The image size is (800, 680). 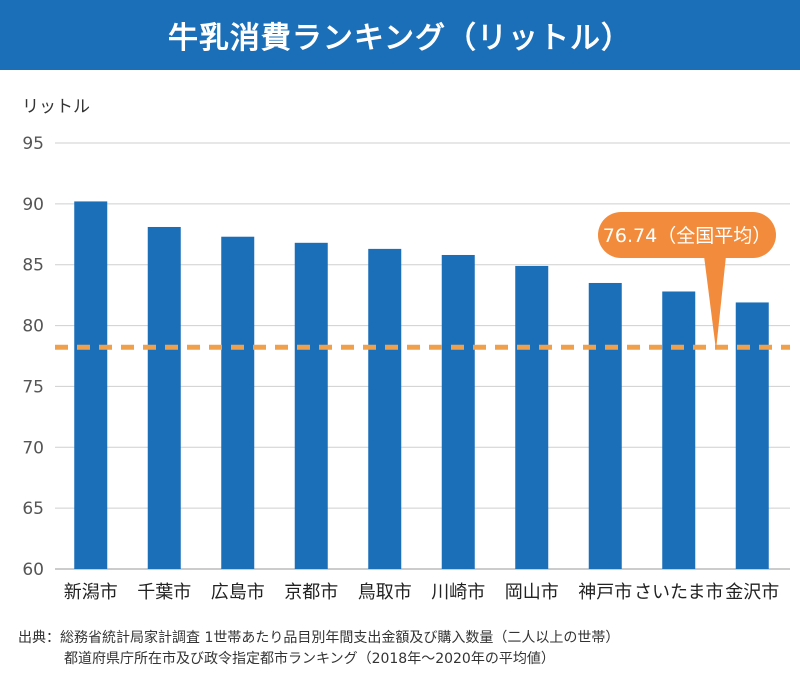 I want to click on y-tick-label: 95, so click(x=33, y=144).